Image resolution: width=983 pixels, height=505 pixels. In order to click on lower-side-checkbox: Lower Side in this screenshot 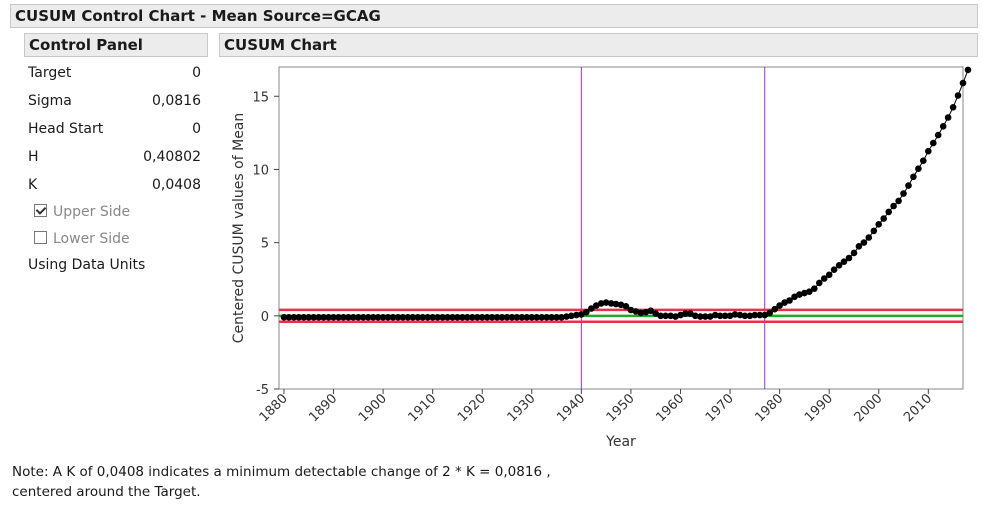, I will do `click(82, 239)`.